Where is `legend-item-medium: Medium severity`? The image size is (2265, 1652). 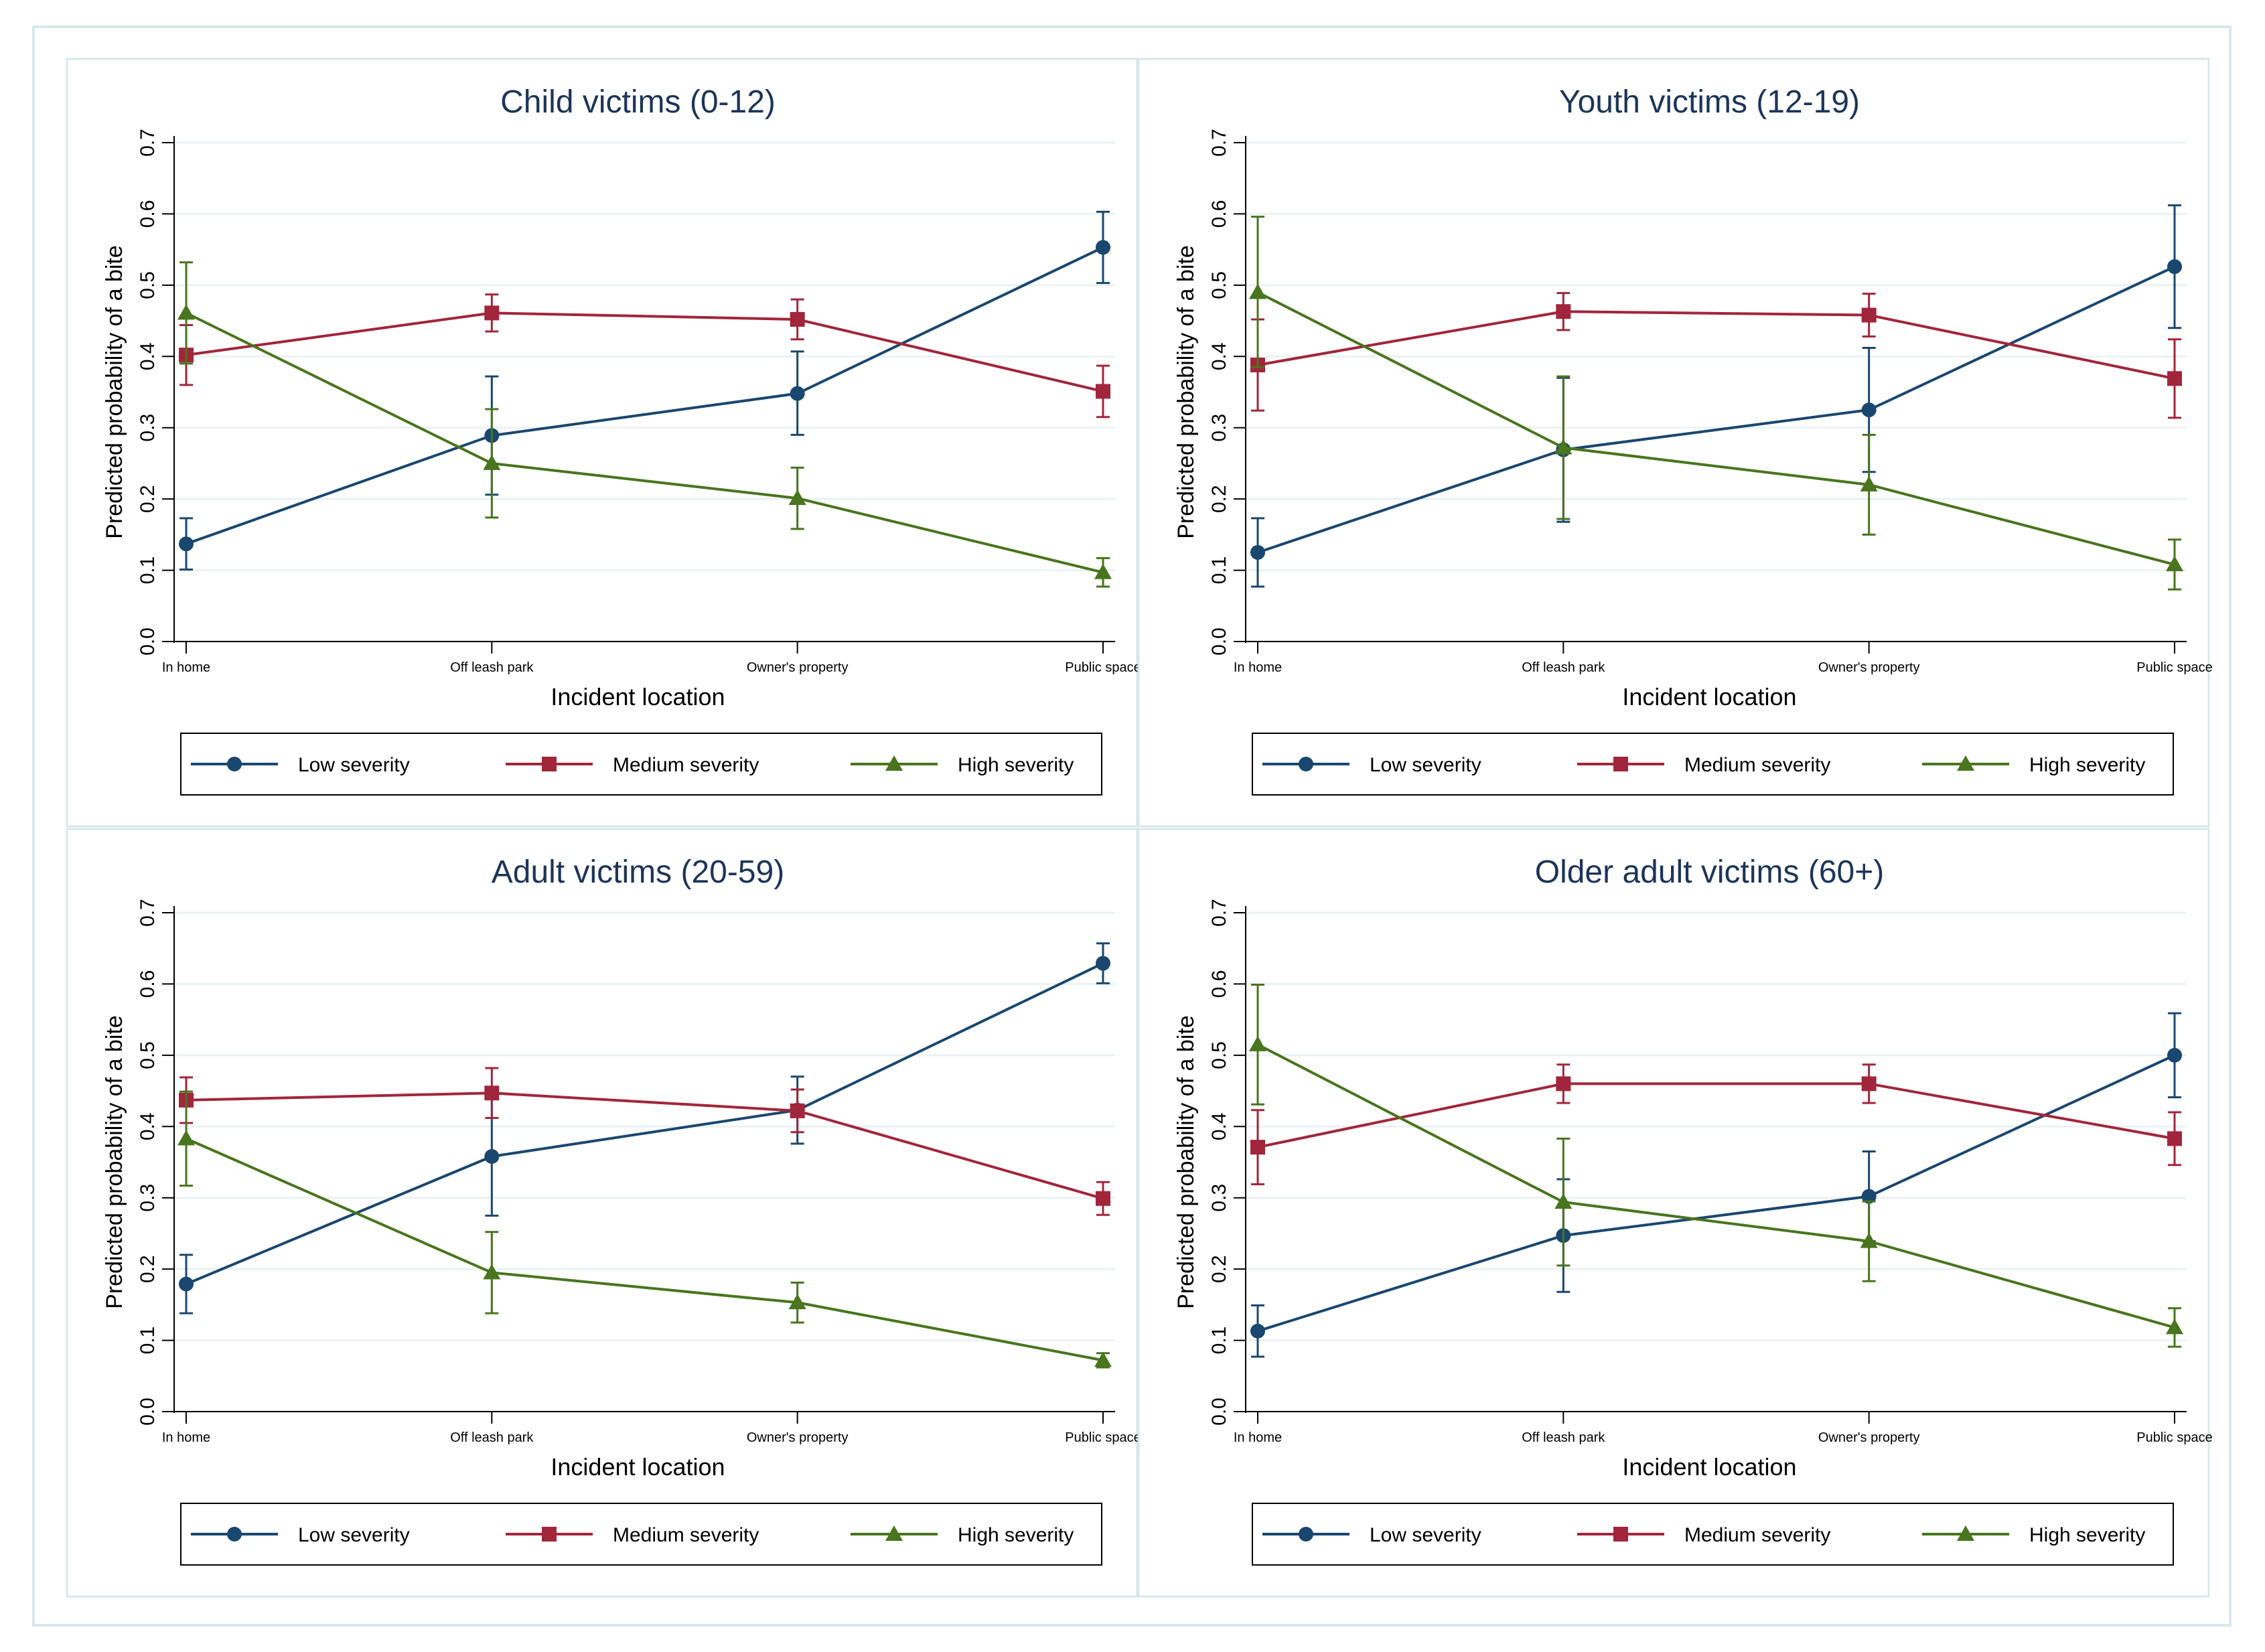 legend-item-medium: Medium severity is located at coordinates (1703, 765).